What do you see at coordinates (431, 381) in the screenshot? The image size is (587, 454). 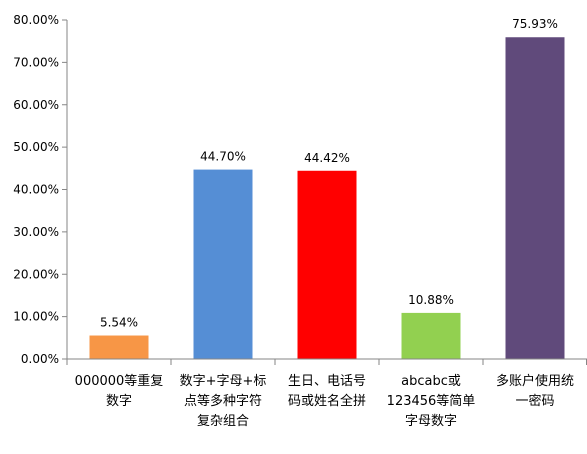 I see `x-category-label-line: abcabc或` at bounding box center [431, 381].